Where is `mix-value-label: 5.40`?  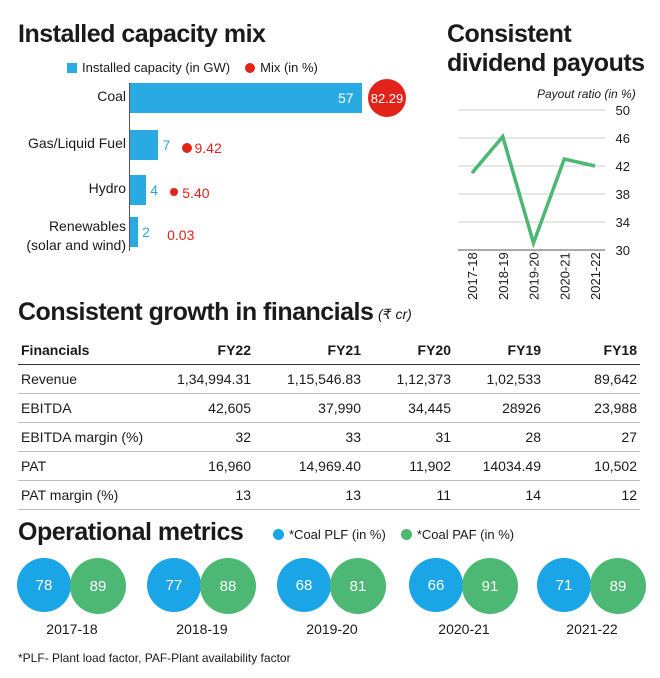
mix-value-label: 5.40 is located at coordinates (196, 193).